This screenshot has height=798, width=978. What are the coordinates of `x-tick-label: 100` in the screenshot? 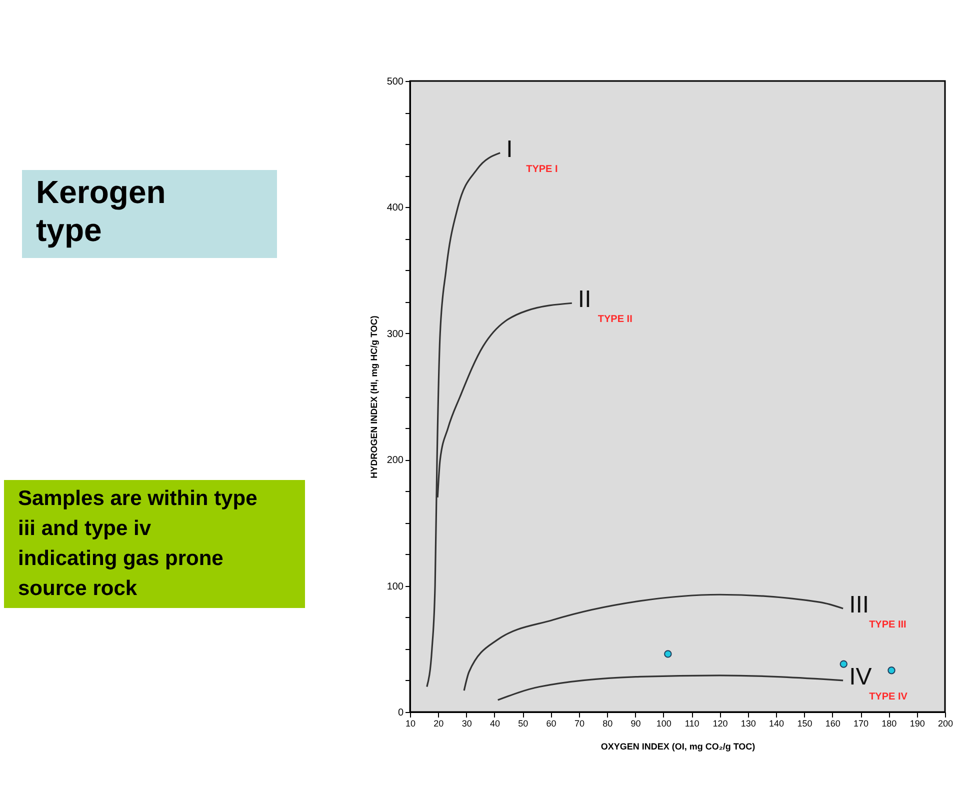 It's located at (664, 723).